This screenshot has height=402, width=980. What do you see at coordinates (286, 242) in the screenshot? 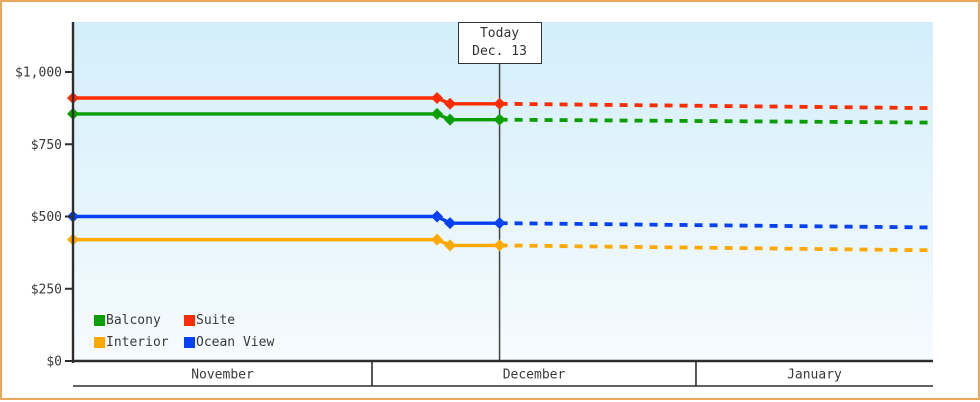
I see `series-line-interior` at bounding box center [286, 242].